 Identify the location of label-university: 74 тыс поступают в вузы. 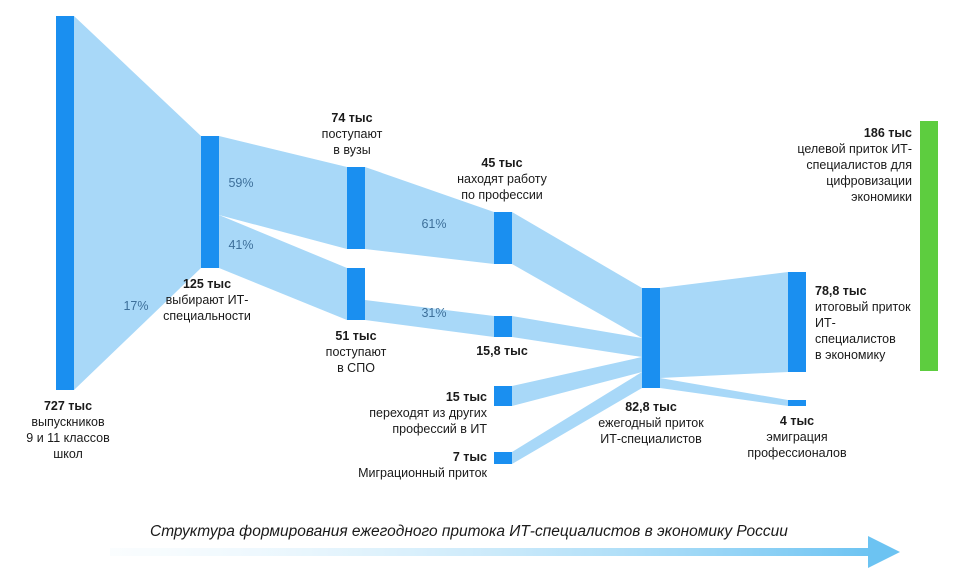
(352, 134).